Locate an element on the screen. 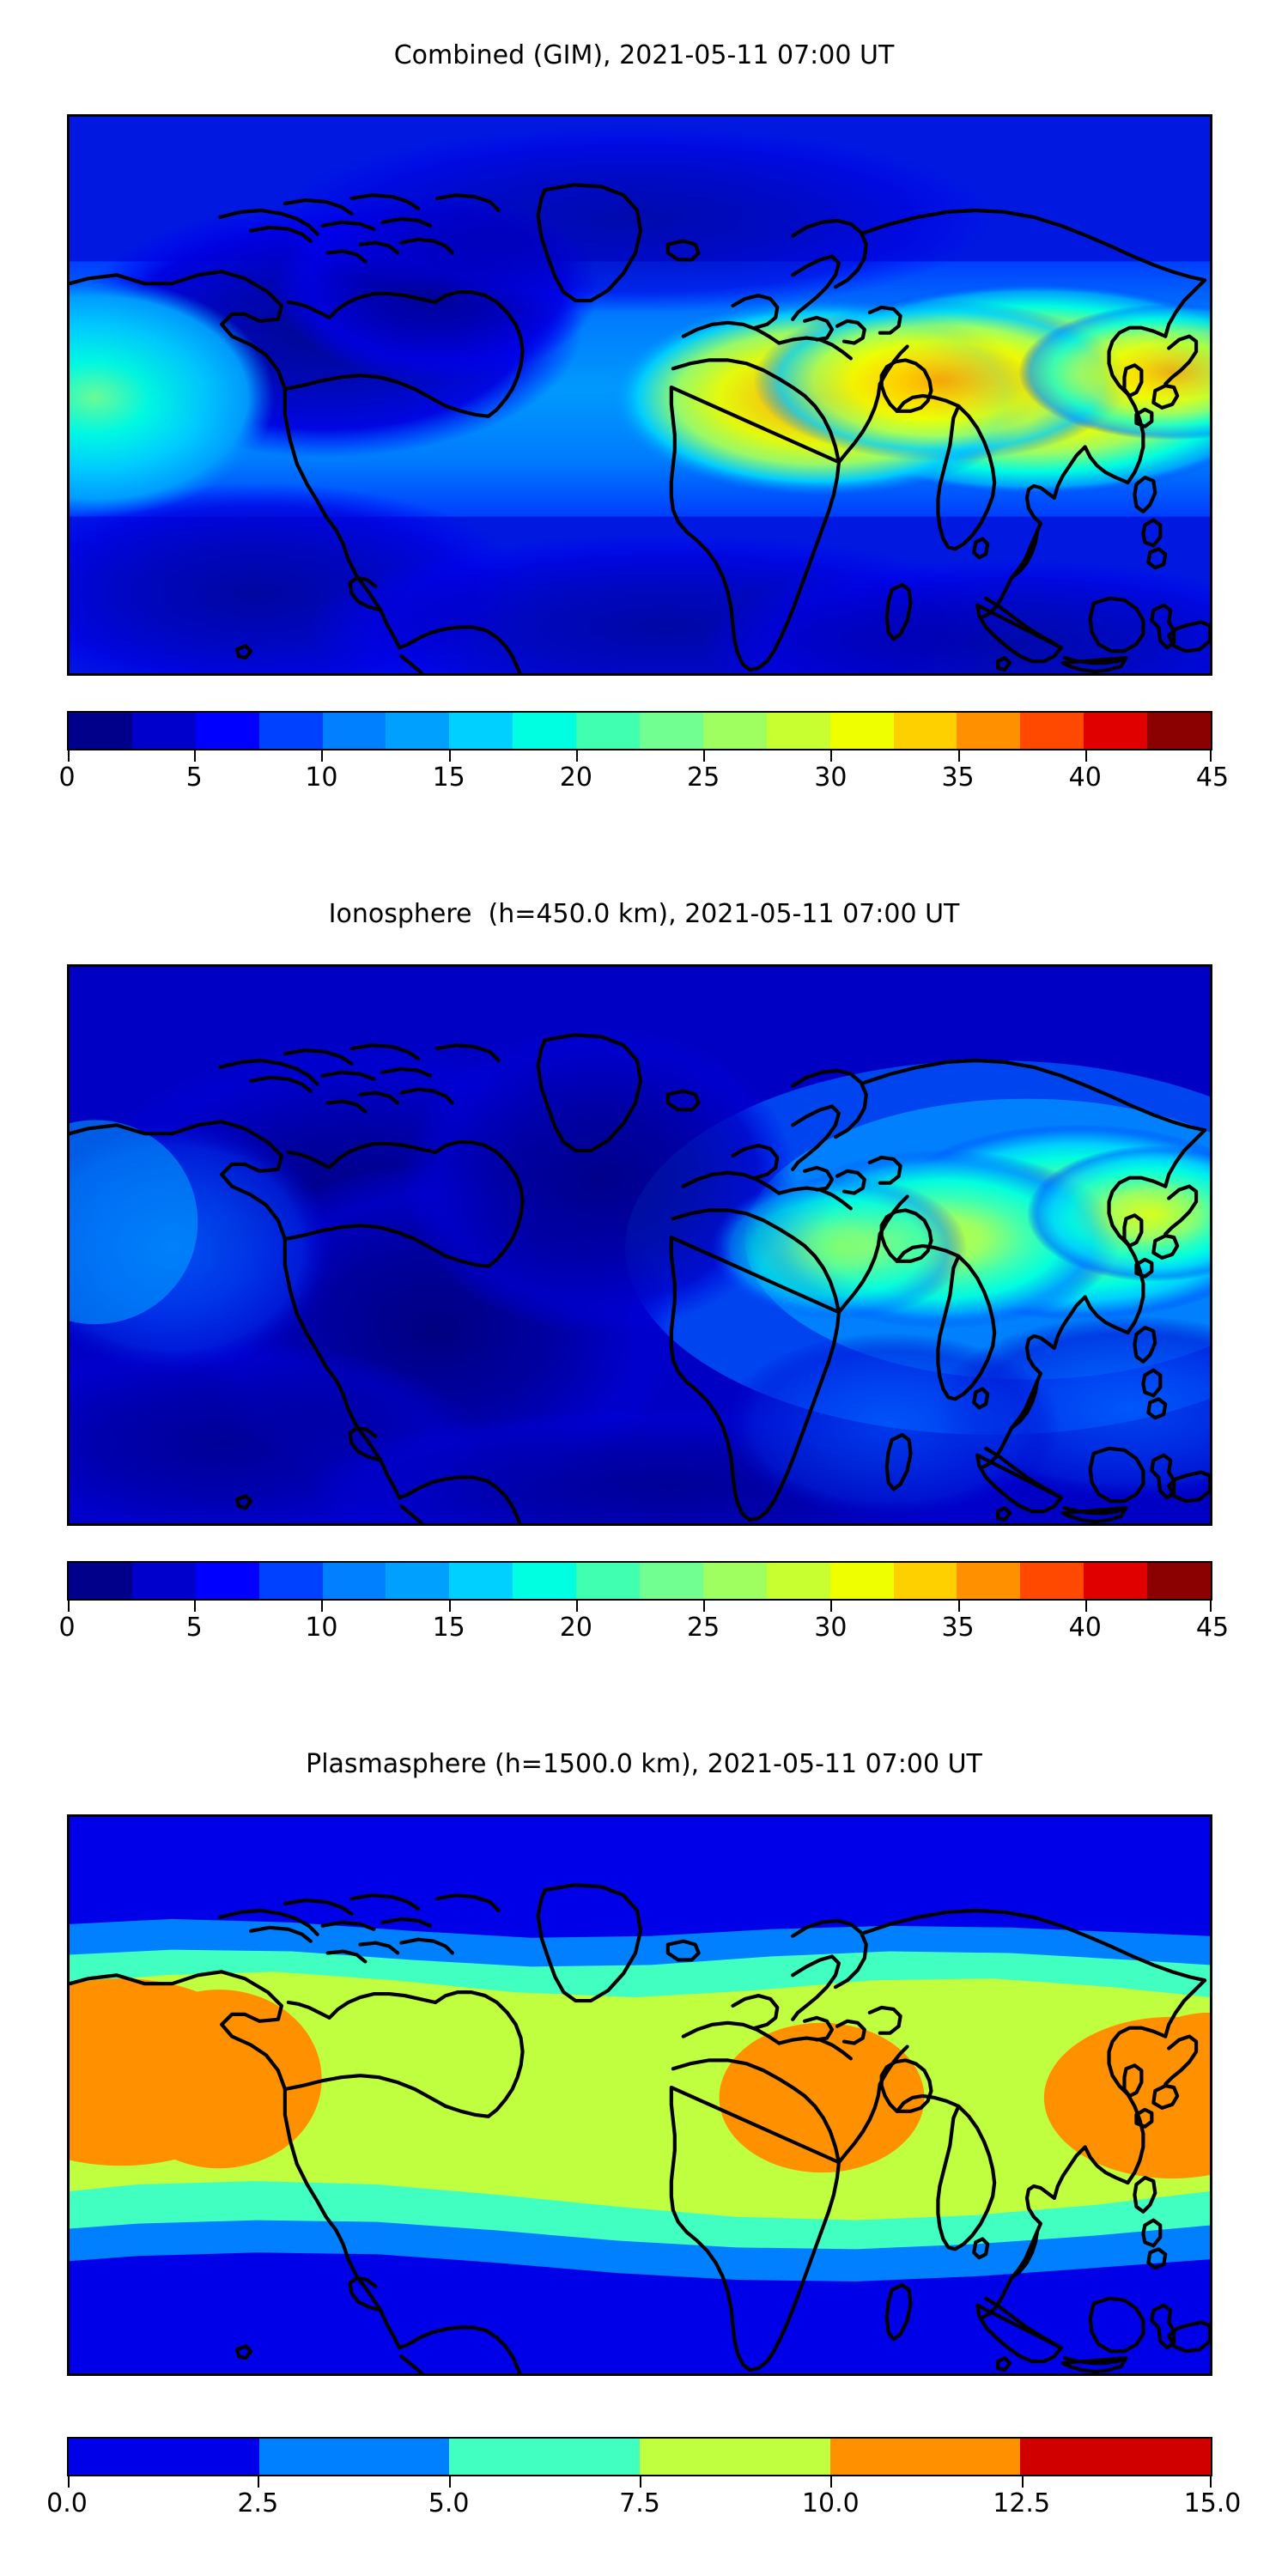  colorbar-ionosphere: 0 5 10 15 20 25 30 35 40 45 is located at coordinates (643, 1604).